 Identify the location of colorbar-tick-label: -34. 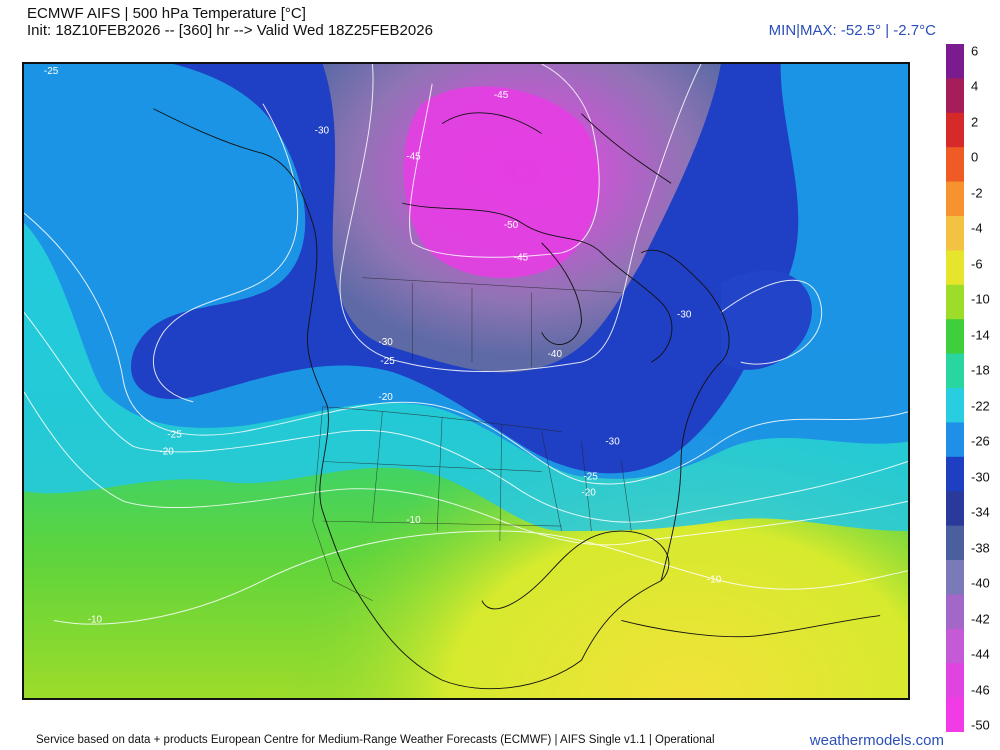
(980, 512).